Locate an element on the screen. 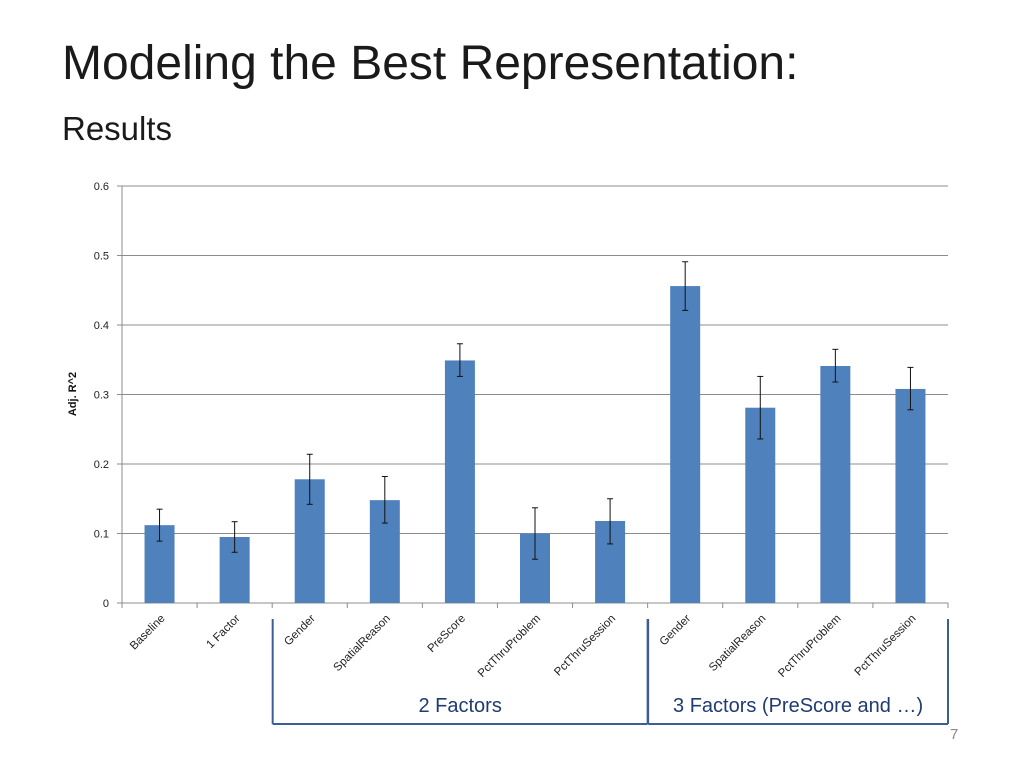 The image size is (1024, 768). group-label: 2 Factors is located at coordinates (459, 706).